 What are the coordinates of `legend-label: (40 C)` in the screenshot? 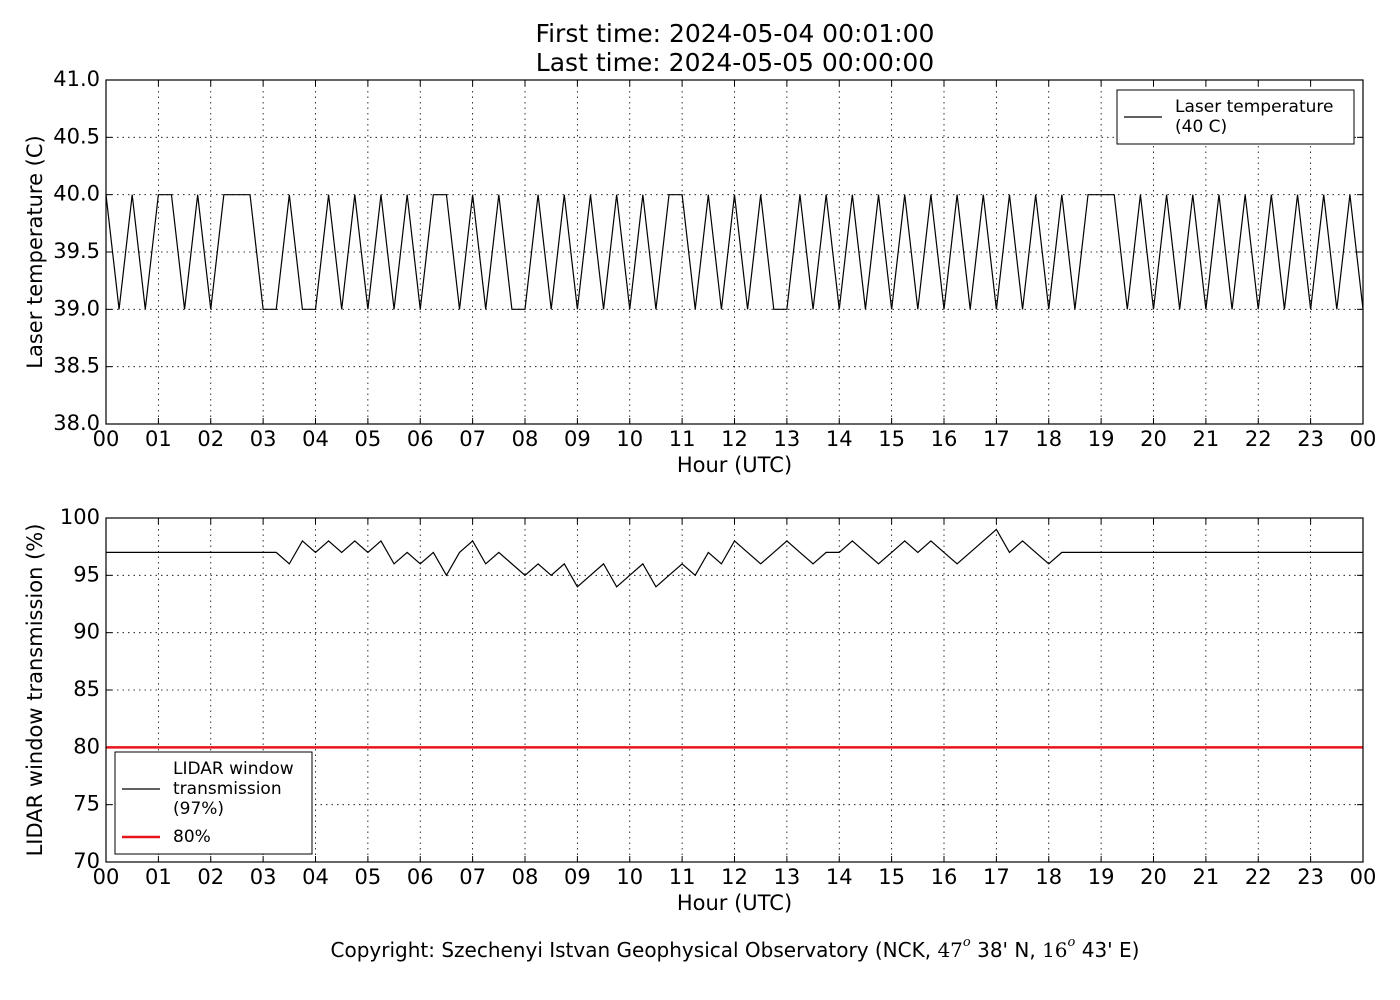 It's located at (1201, 127).